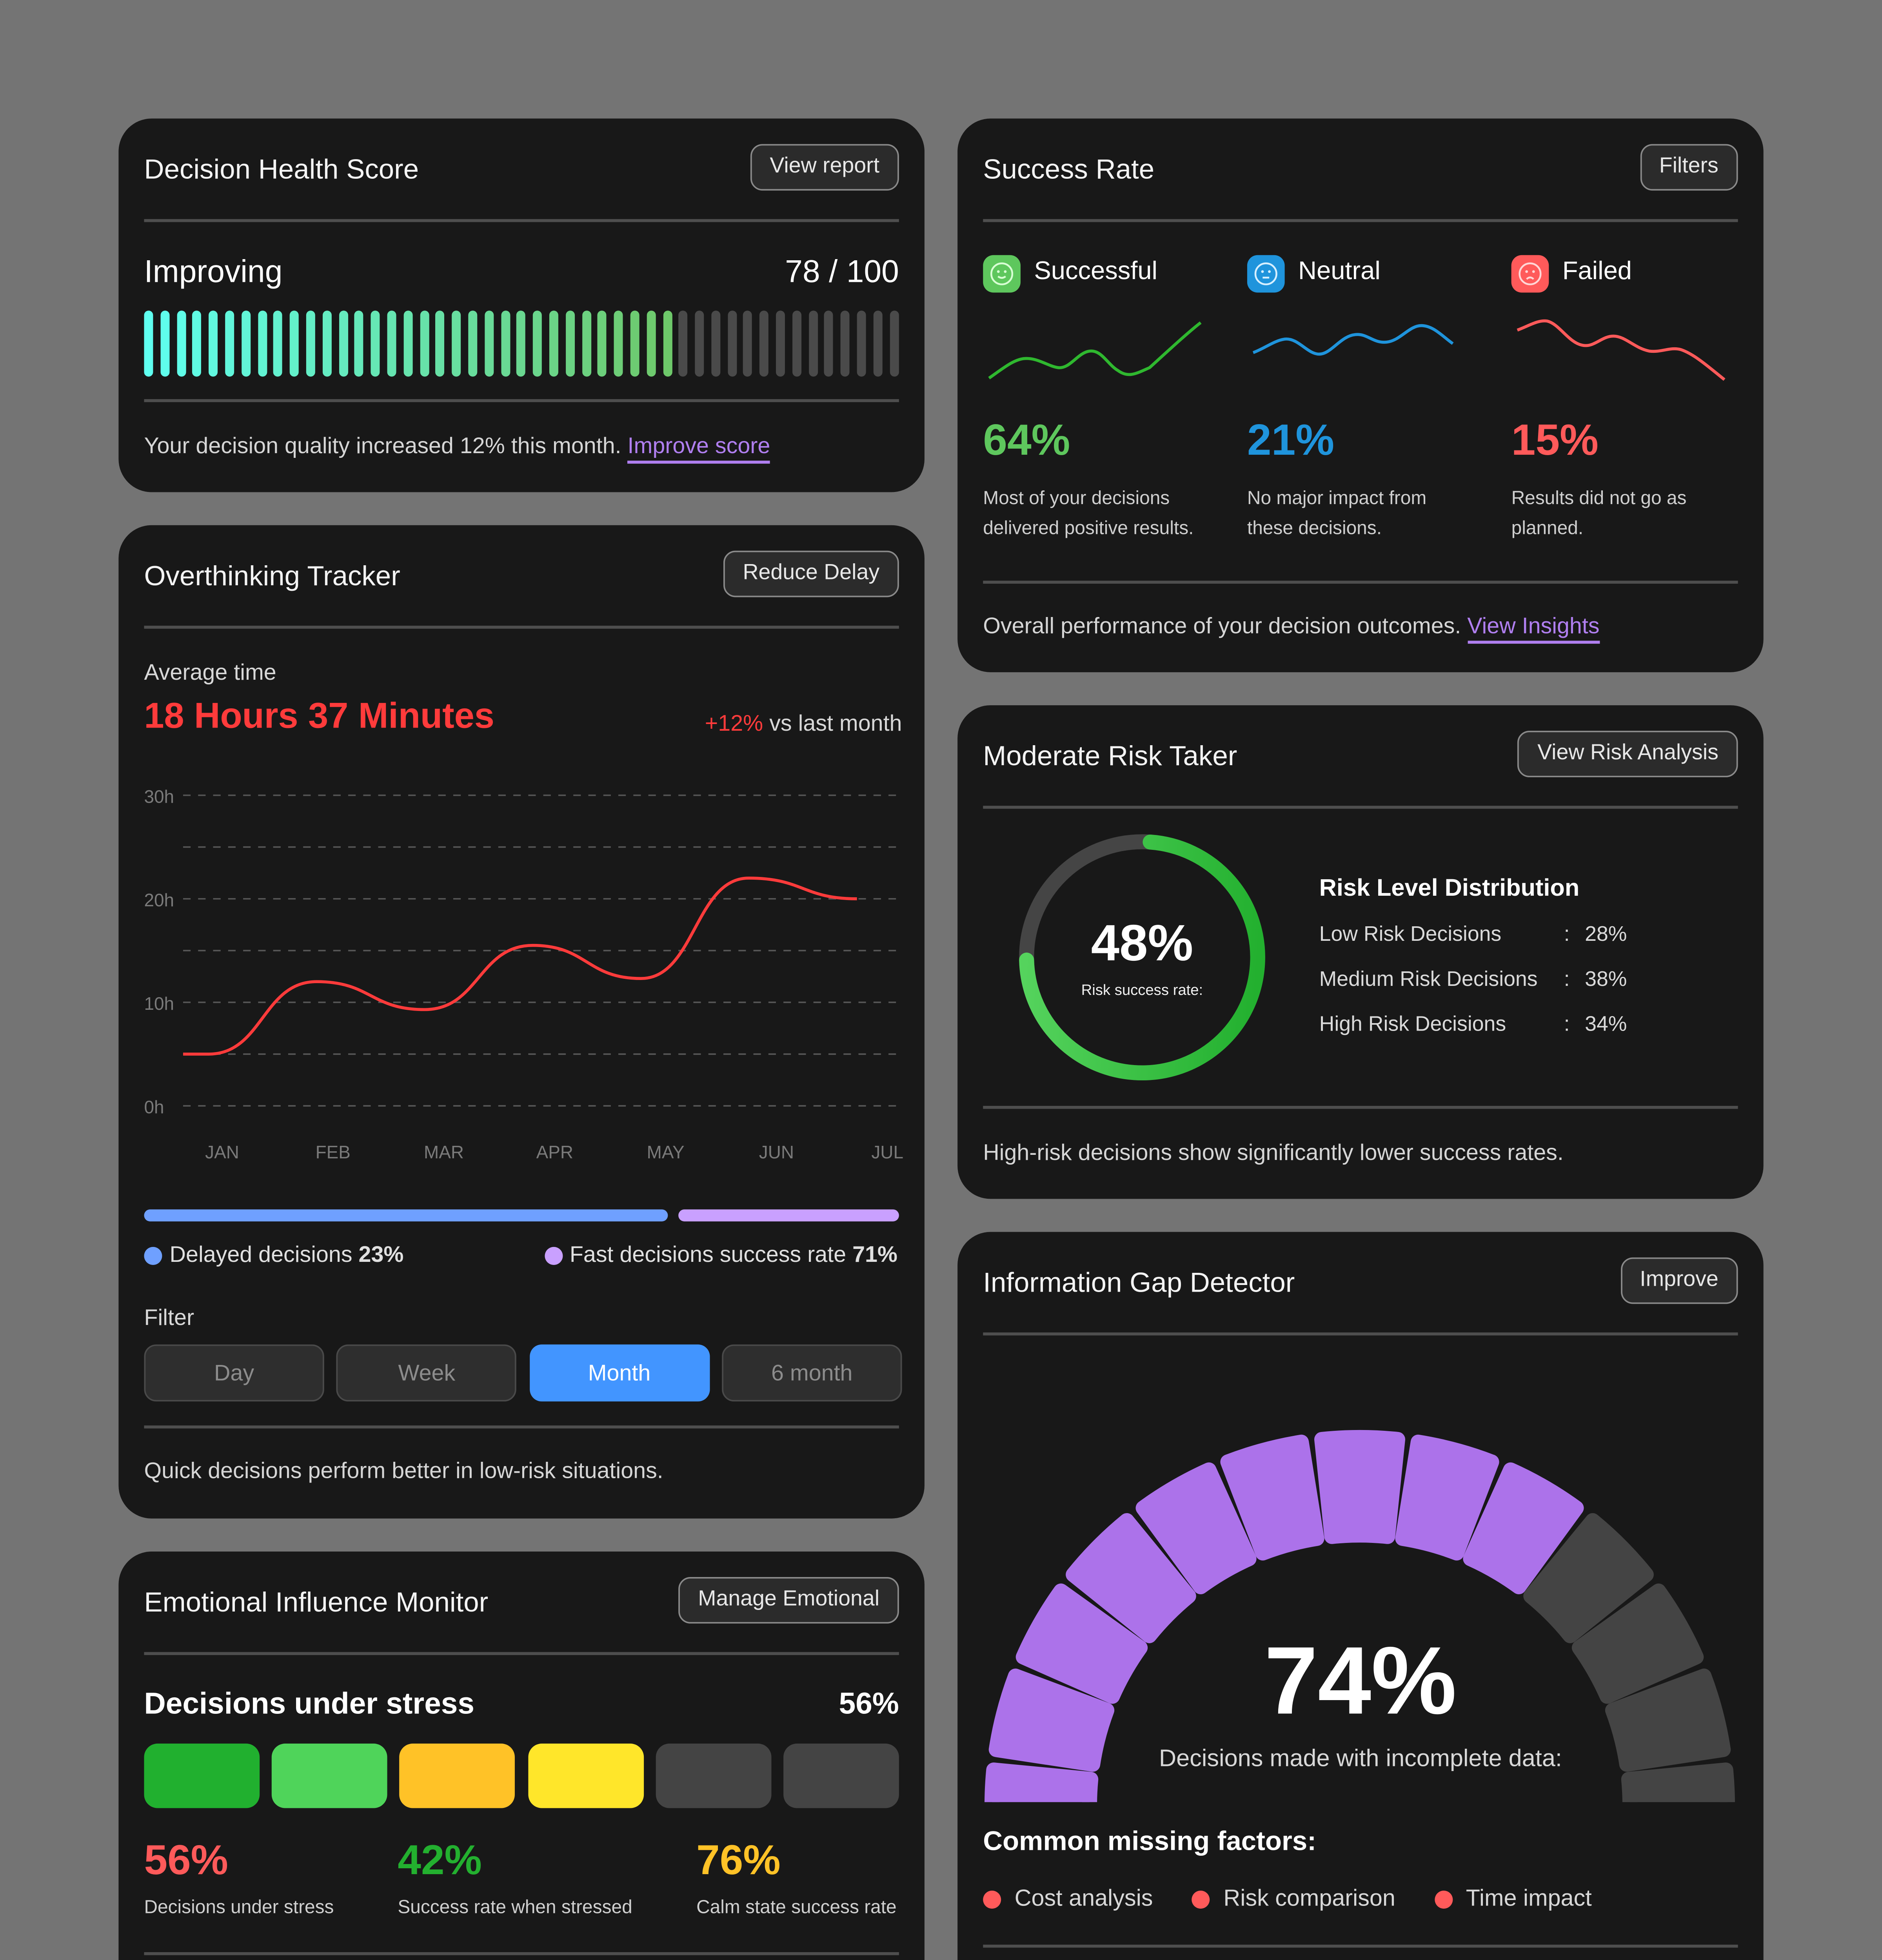 The height and width of the screenshot is (1960, 1882). I want to click on risk-row-value: 34%, so click(1606, 1024).